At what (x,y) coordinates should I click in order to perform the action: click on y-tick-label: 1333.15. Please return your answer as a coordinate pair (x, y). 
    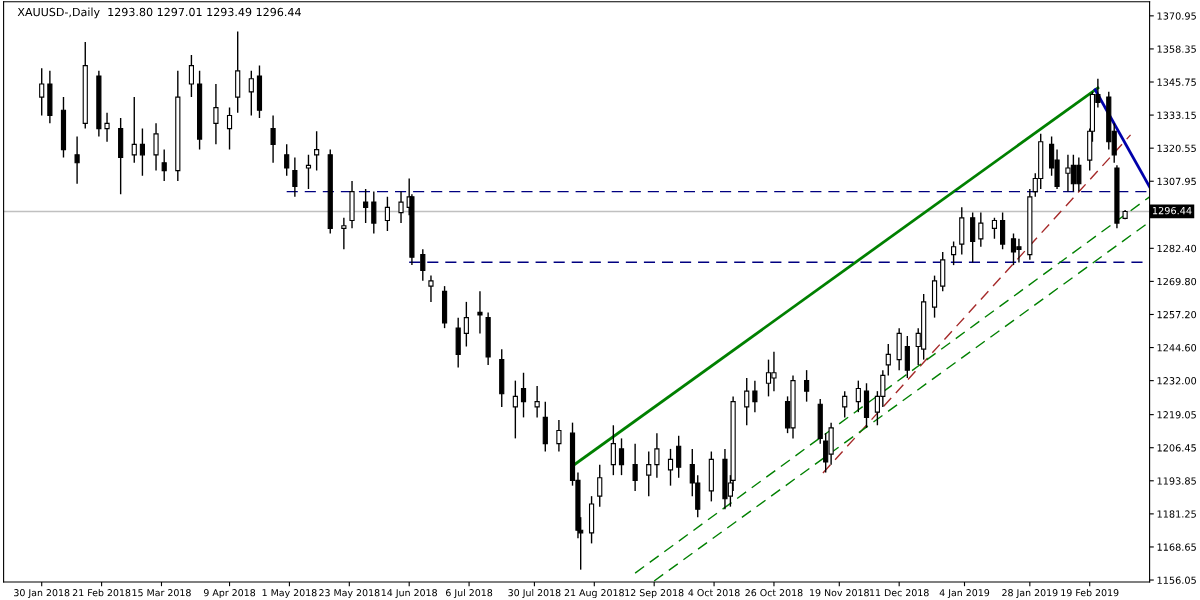
    Looking at the image, I should click on (1176, 115).